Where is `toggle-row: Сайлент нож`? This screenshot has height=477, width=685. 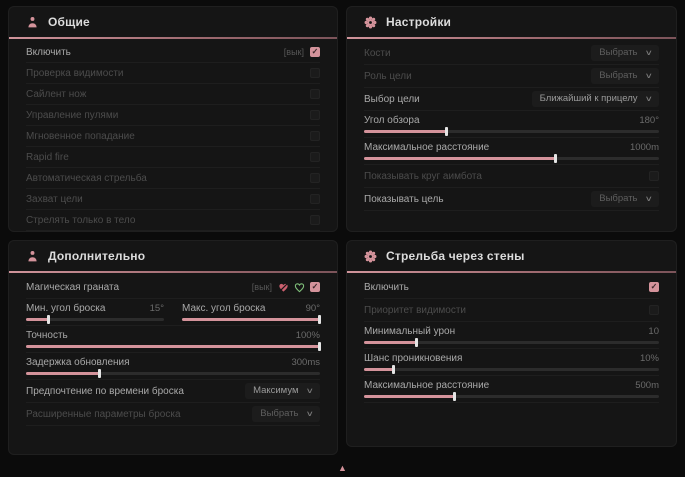 toggle-row: Сайлент нож is located at coordinates (173, 94).